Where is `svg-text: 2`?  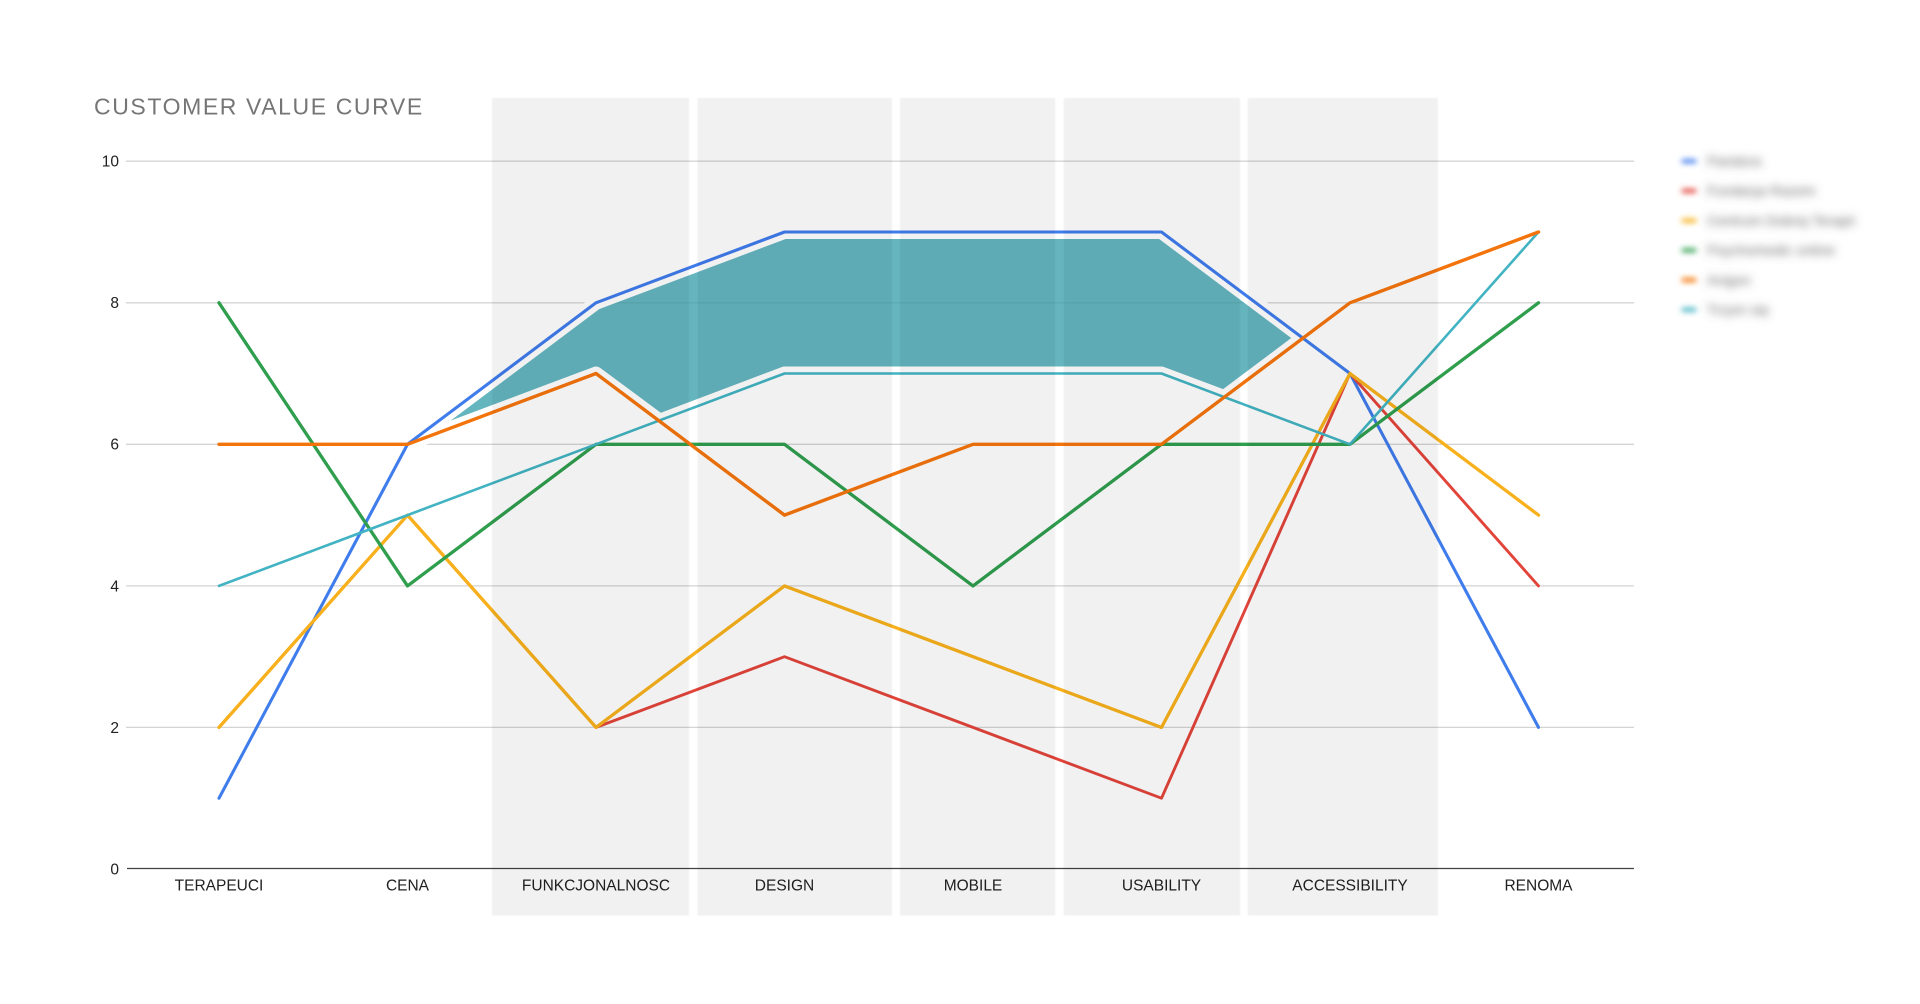 svg-text: 2 is located at coordinates (114, 728).